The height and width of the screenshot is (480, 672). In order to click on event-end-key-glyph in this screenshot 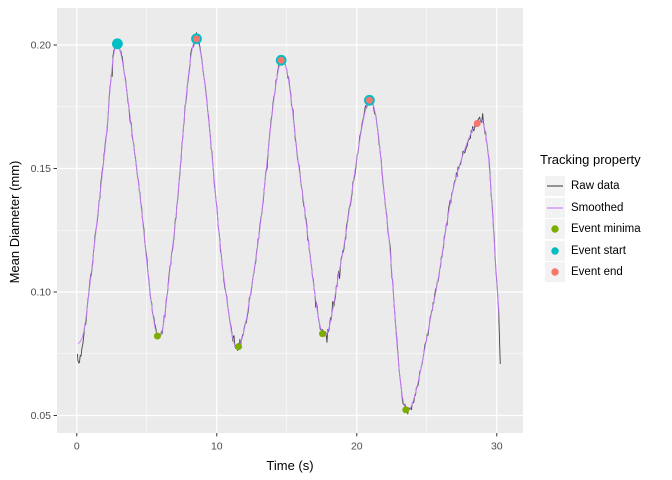, I will do `click(555, 272)`.